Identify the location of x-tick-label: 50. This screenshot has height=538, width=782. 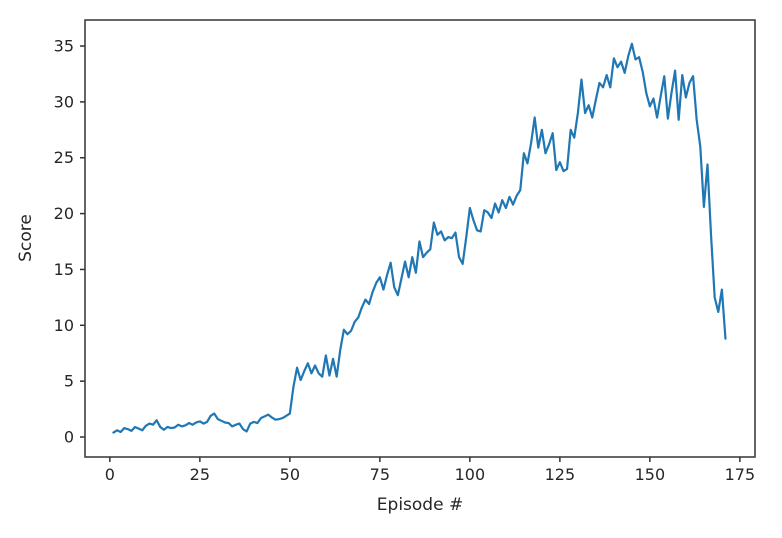
(290, 474).